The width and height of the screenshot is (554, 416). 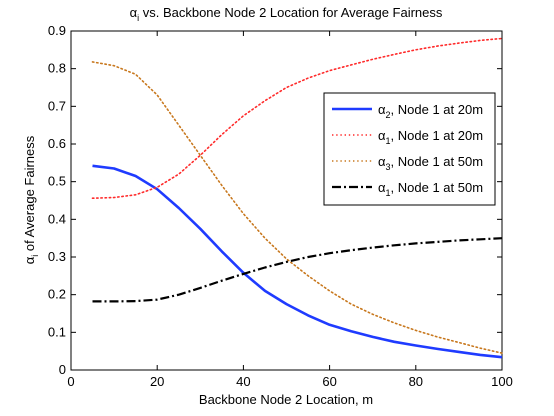 What do you see at coordinates (57, 294) in the screenshot?
I see `y-tick-label: 0.2` at bounding box center [57, 294].